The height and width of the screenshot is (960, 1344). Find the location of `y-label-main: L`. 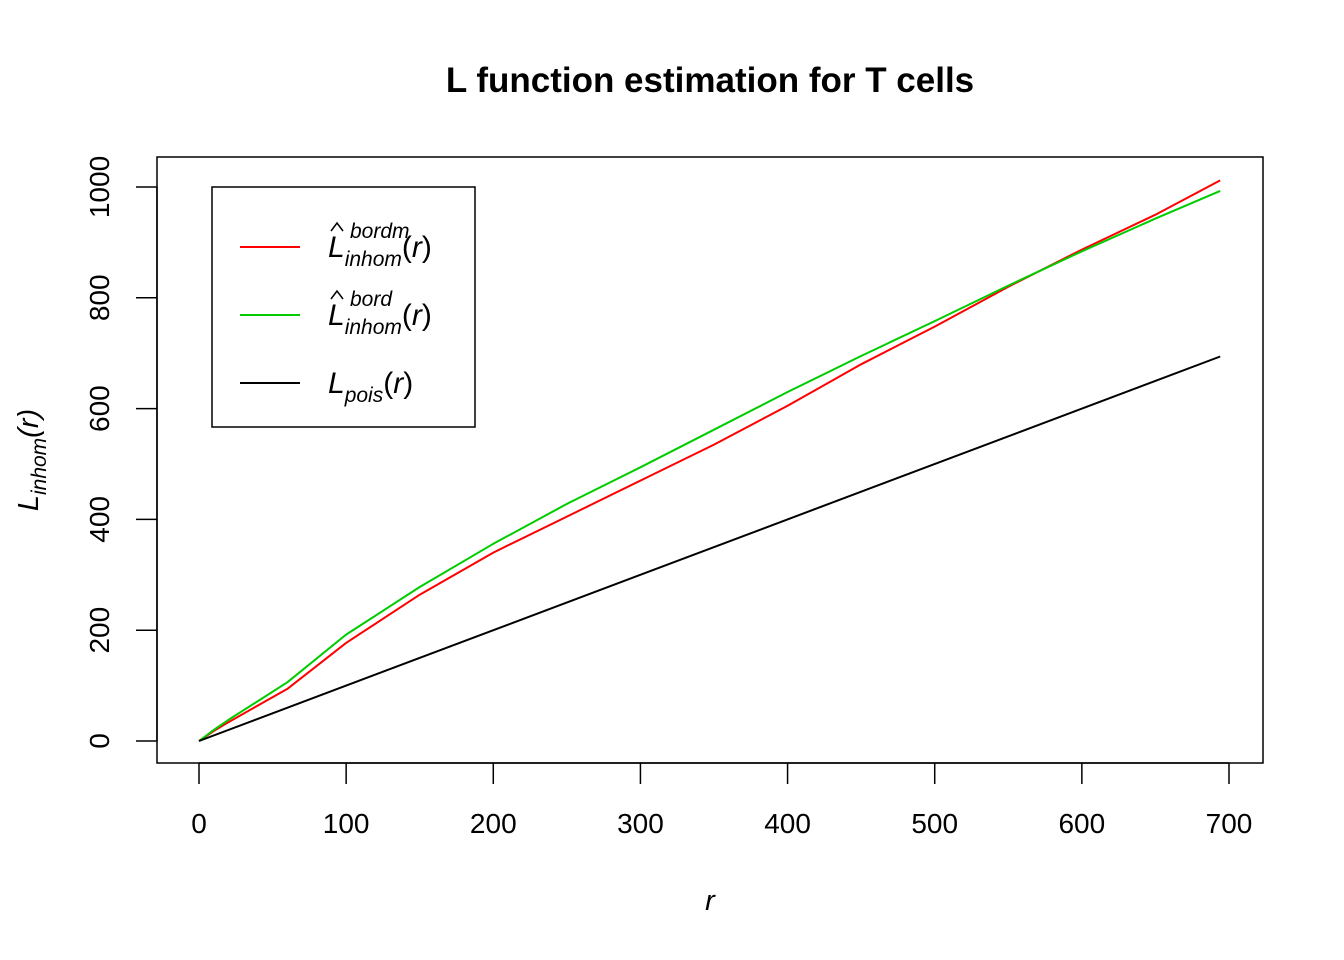

y-label-main: L is located at coordinates (29, 503).